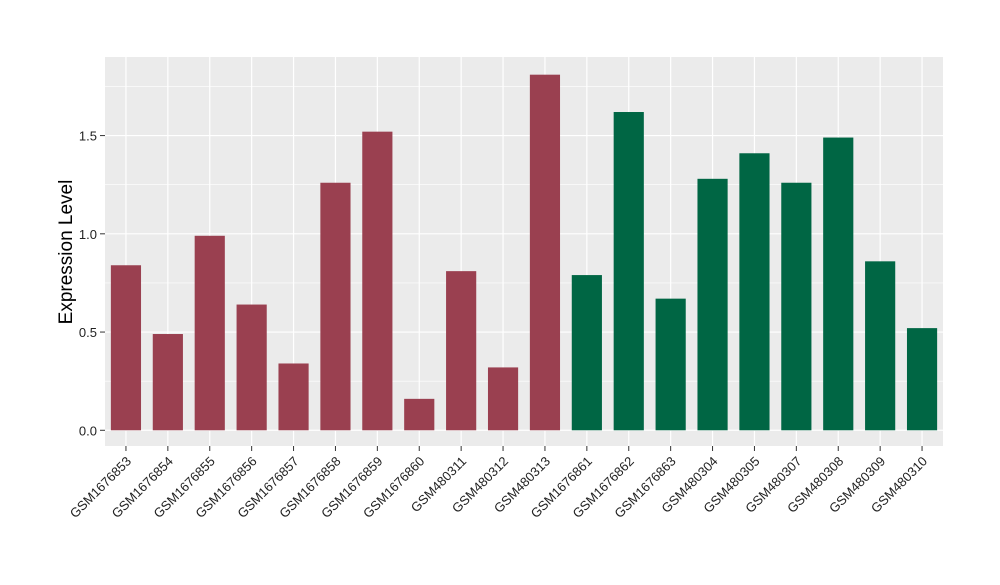  I want to click on y-axis-label: Expression Level, so click(66, 252).